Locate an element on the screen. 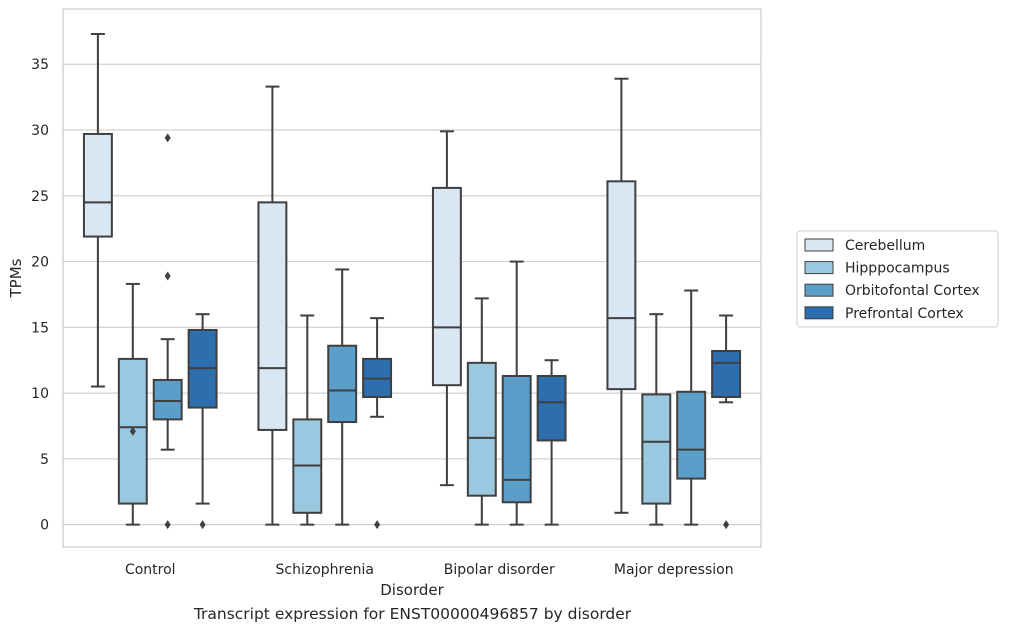 The height and width of the screenshot is (634, 1009). box-hipppocampus-major-depression is located at coordinates (656, 419).